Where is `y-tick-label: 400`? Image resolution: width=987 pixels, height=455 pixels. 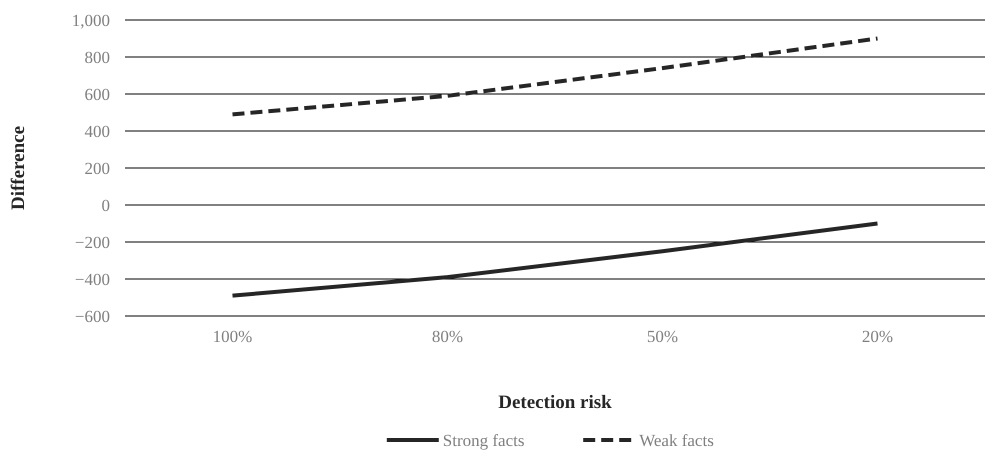 y-tick-label: 400 is located at coordinates (97, 131).